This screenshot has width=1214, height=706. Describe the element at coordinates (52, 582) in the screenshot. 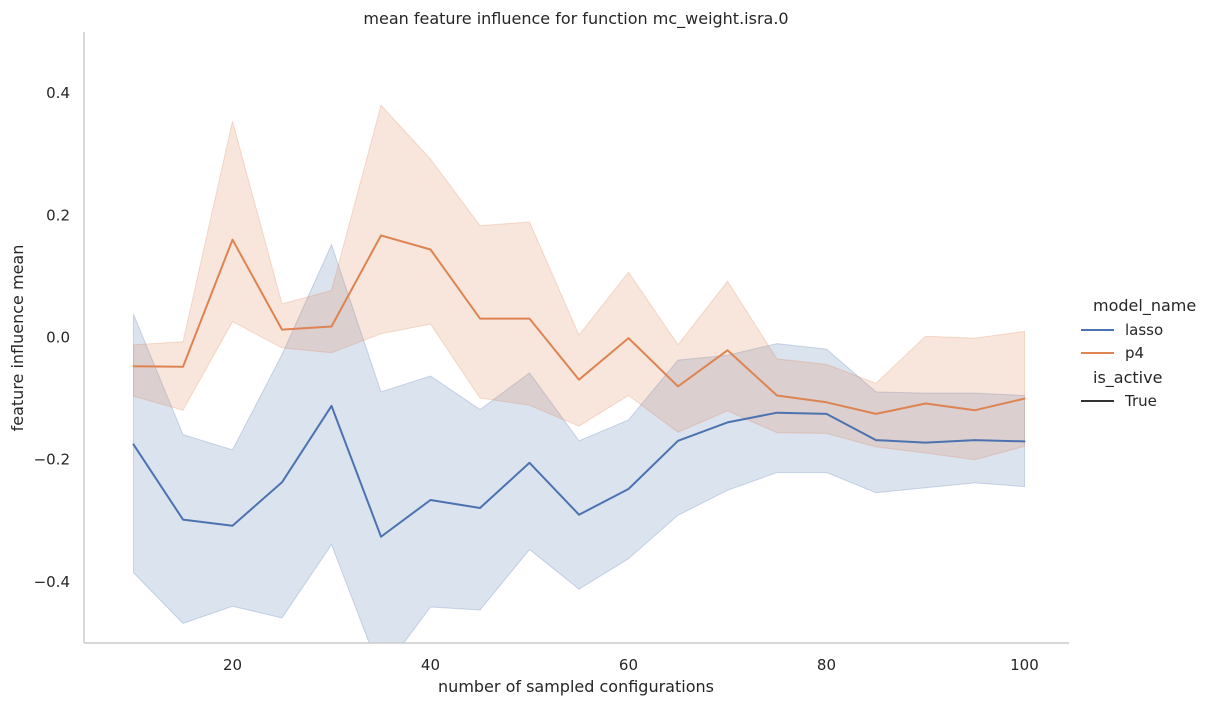

I see `y-tick-label: −0.4` at that location.